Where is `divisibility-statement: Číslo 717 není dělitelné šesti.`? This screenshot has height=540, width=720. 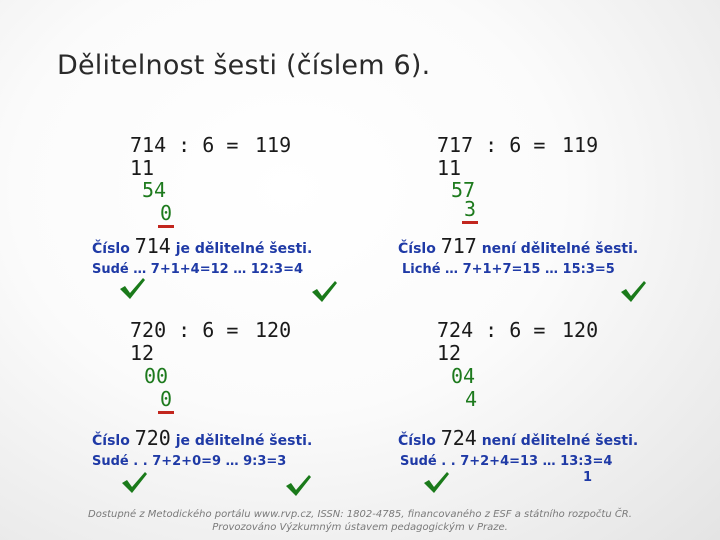 divisibility-statement: Číslo 717 není dělitelné šesti. is located at coordinates (518, 246).